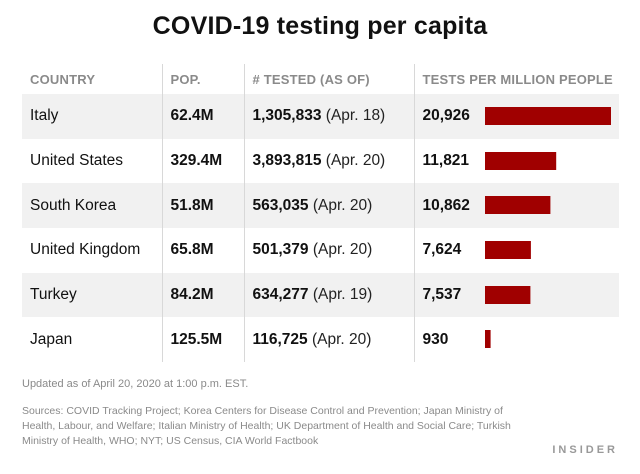 The height and width of the screenshot is (474, 640). What do you see at coordinates (63, 79) in the screenshot?
I see `column-header-country: COUNTRY` at bounding box center [63, 79].